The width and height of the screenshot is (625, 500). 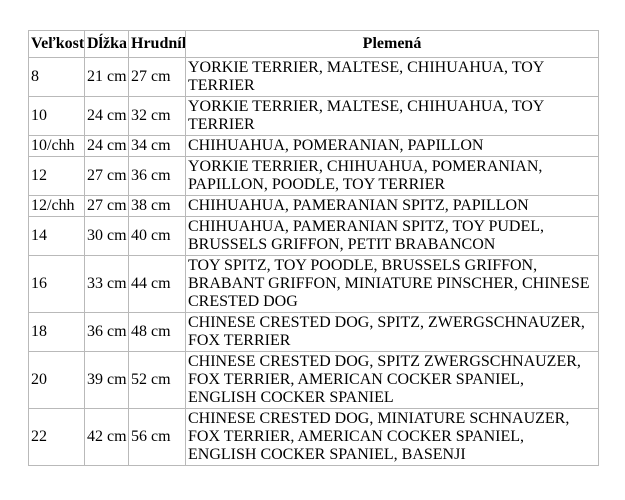 I want to click on chest-cell: 44 cm, so click(x=157, y=284).